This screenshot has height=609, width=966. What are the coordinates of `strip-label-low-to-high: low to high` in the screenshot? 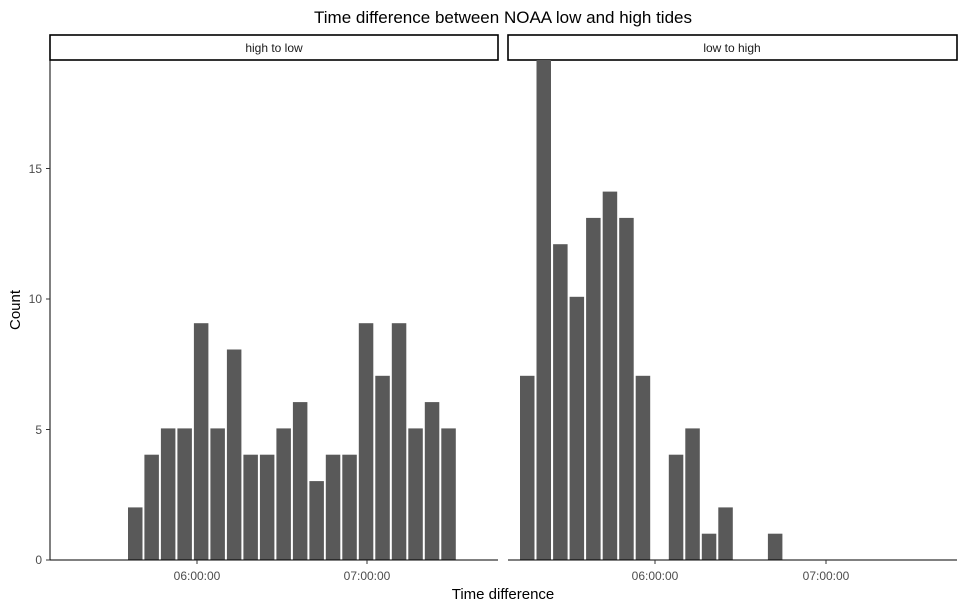 It's located at (731, 48).